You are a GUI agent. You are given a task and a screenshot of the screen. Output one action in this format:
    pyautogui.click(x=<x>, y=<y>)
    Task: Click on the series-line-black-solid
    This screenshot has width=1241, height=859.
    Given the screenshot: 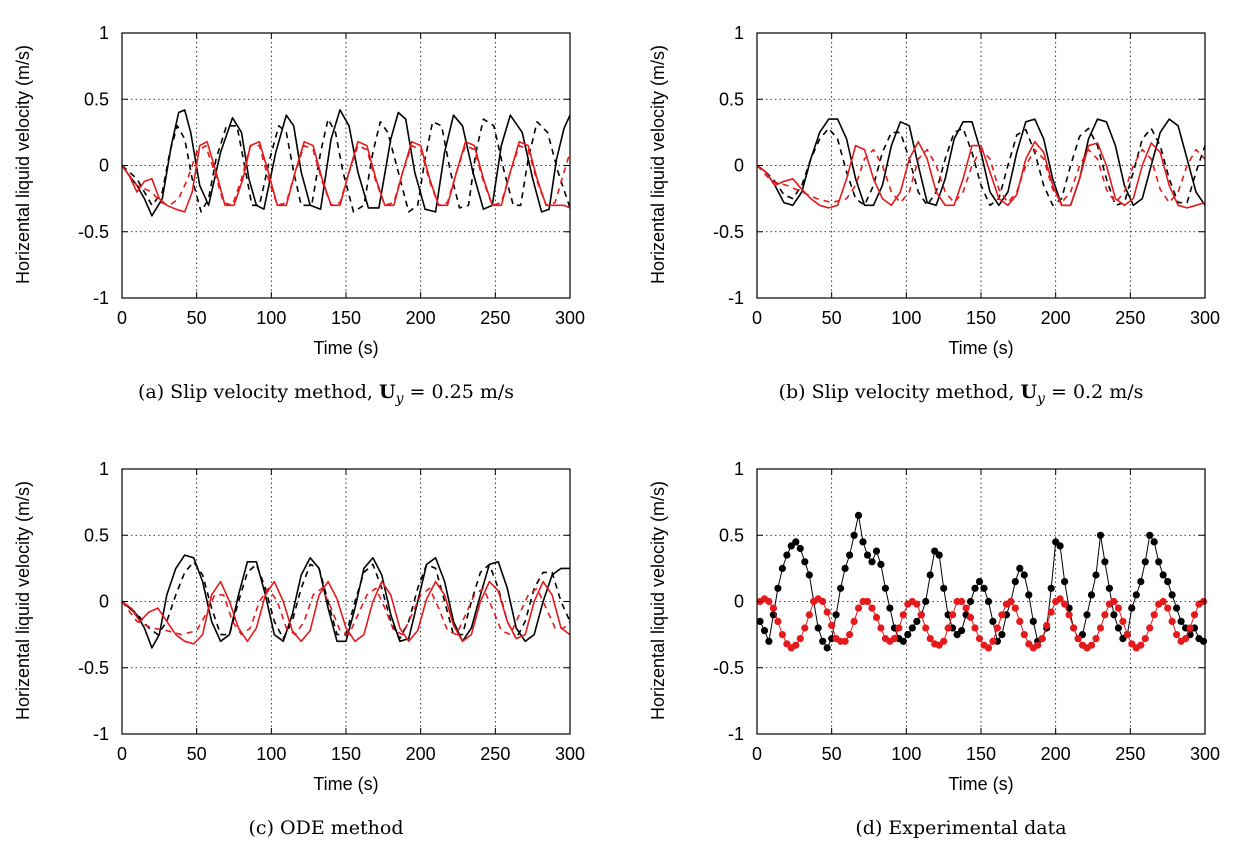 What is the action you would take?
    pyautogui.click(x=346, y=163)
    